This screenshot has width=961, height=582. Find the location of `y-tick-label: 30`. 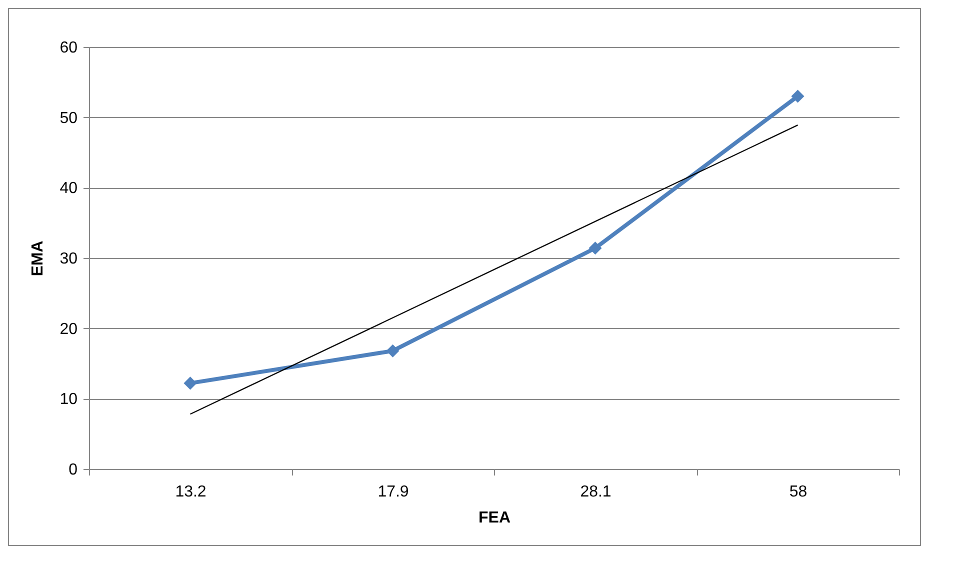

y-tick-label: 30 is located at coordinates (69, 259).